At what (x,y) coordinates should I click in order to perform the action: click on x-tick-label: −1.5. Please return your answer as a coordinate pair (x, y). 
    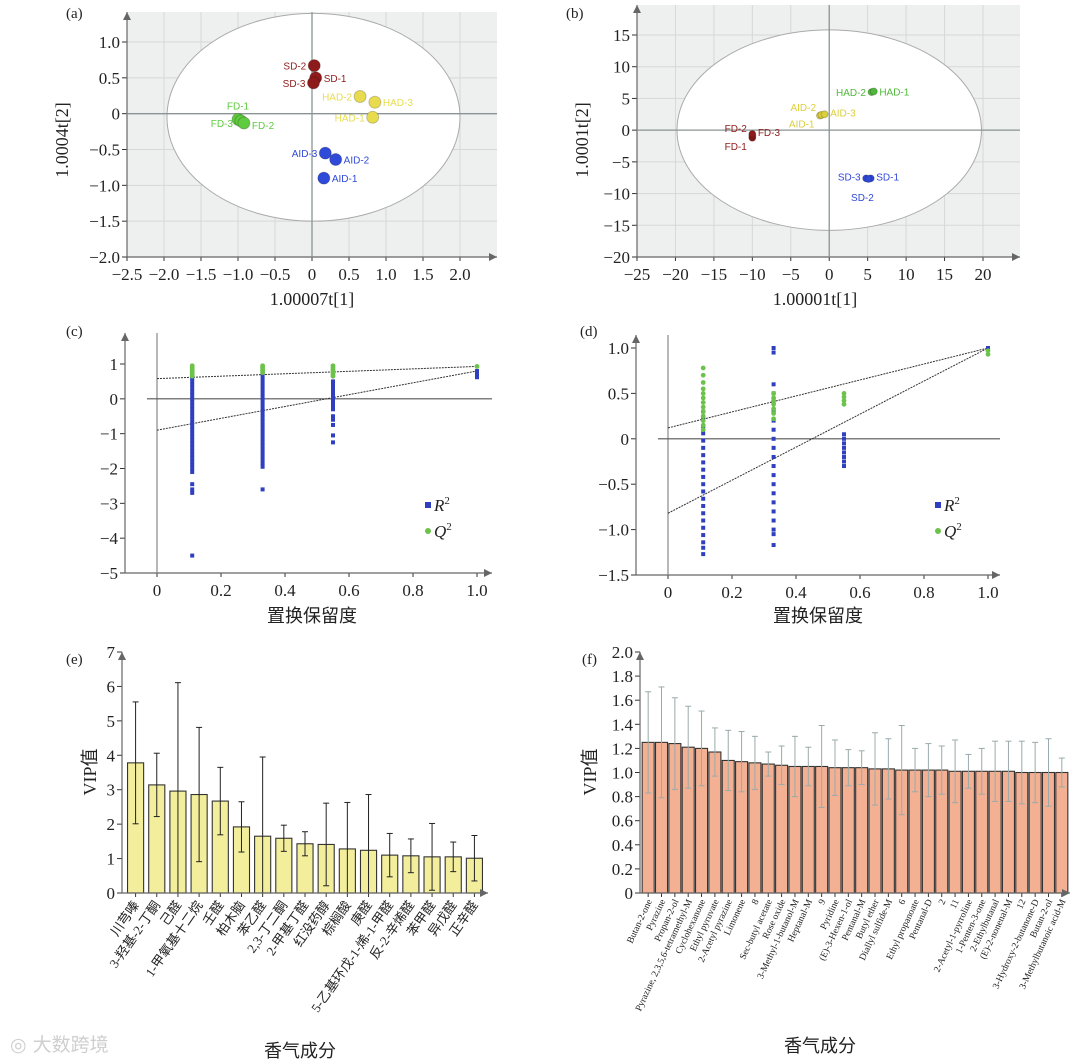
    Looking at the image, I should click on (201, 274).